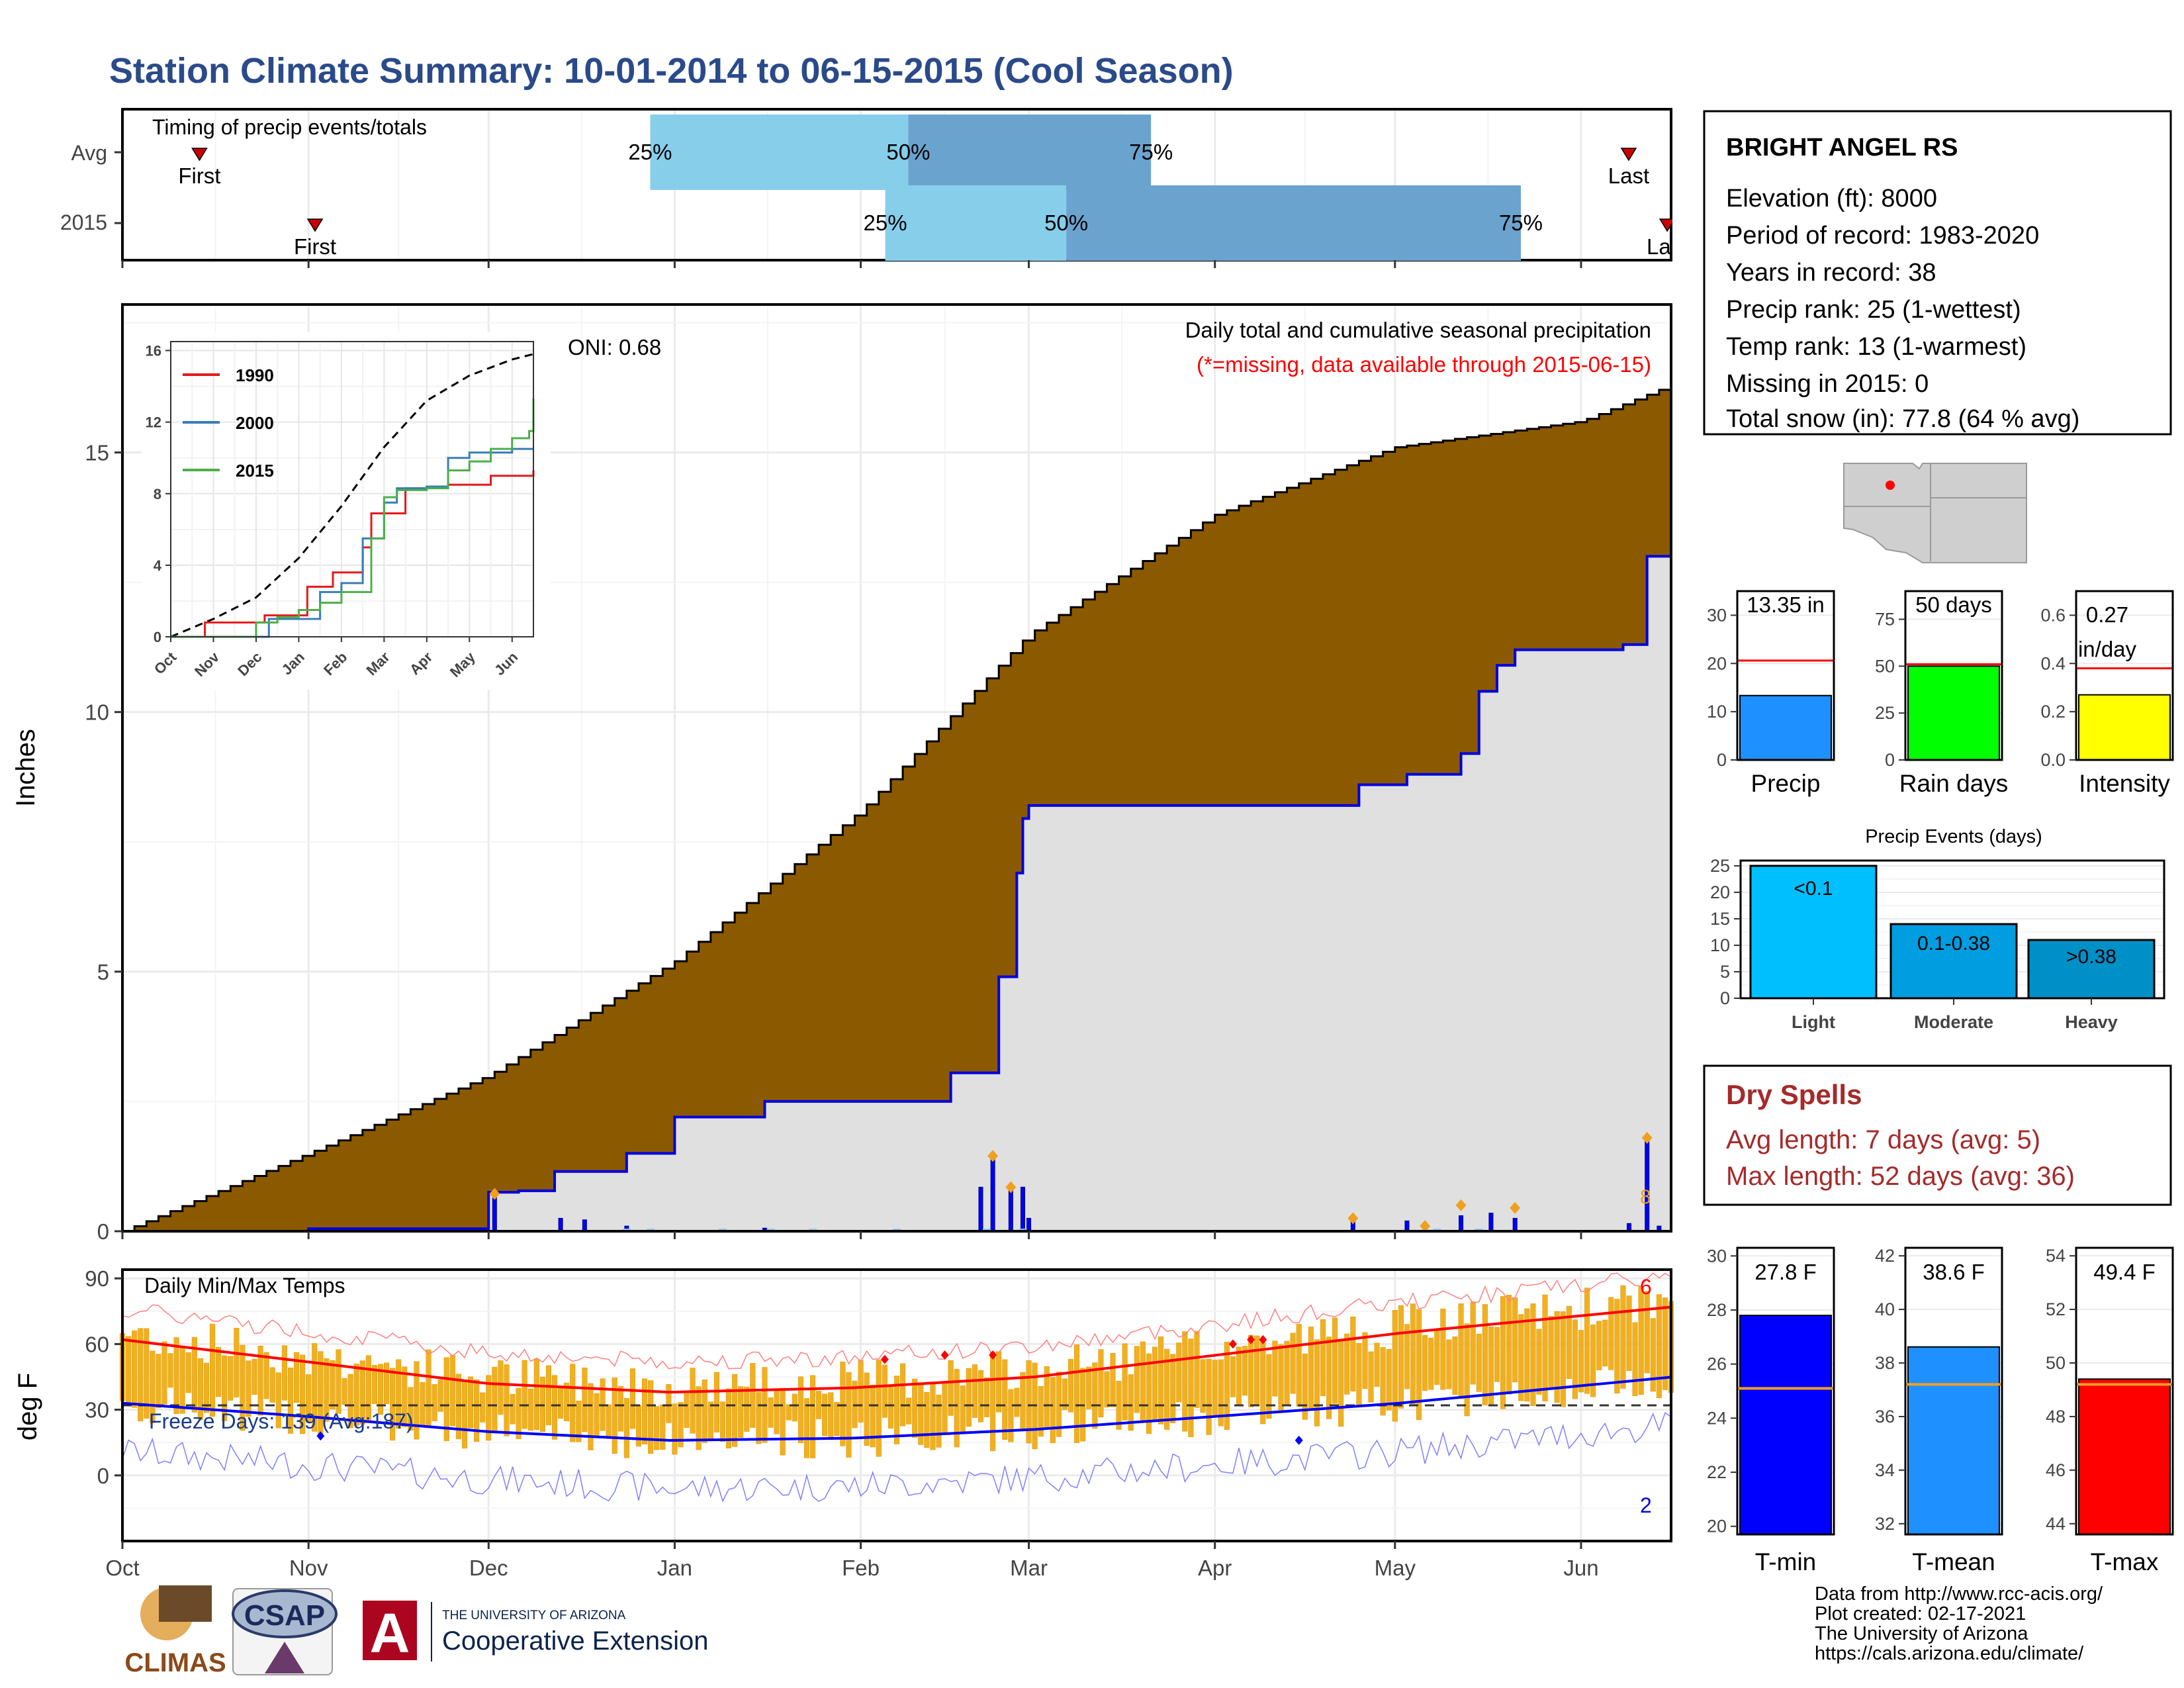  What do you see at coordinates (186, 1603) in the screenshot?
I see `climas-mark-icon` at bounding box center [186, 1603].